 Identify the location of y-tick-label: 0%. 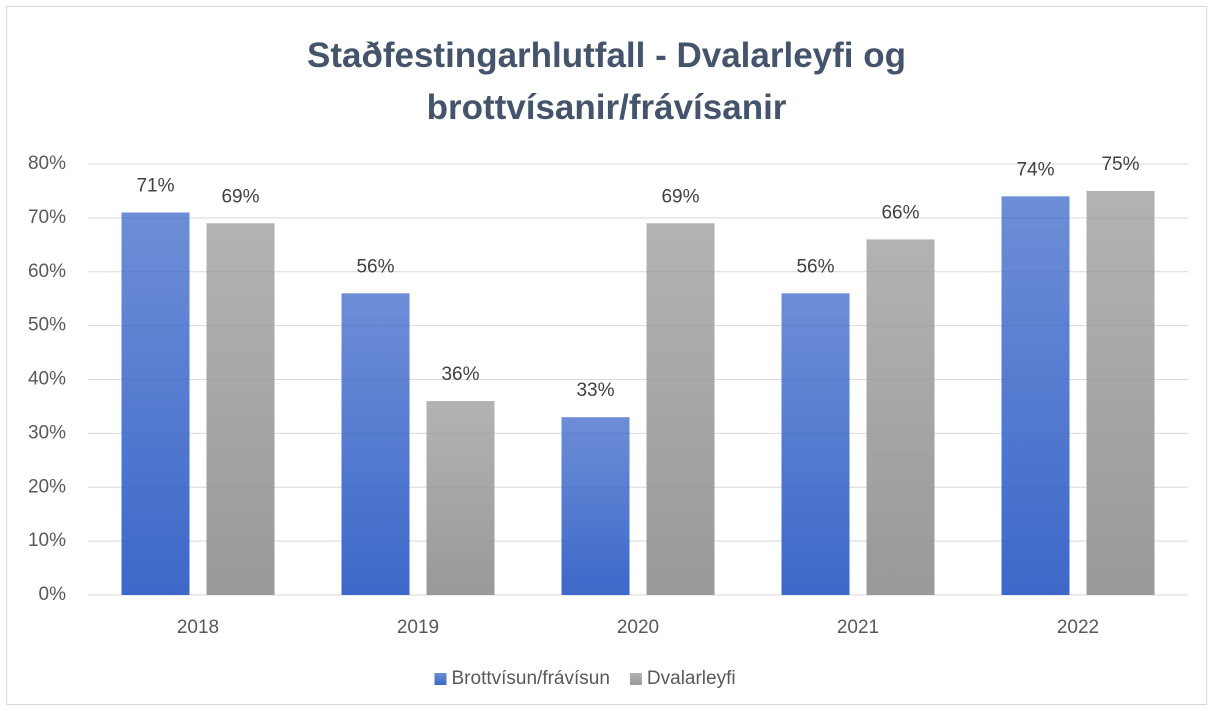
(53, 594).